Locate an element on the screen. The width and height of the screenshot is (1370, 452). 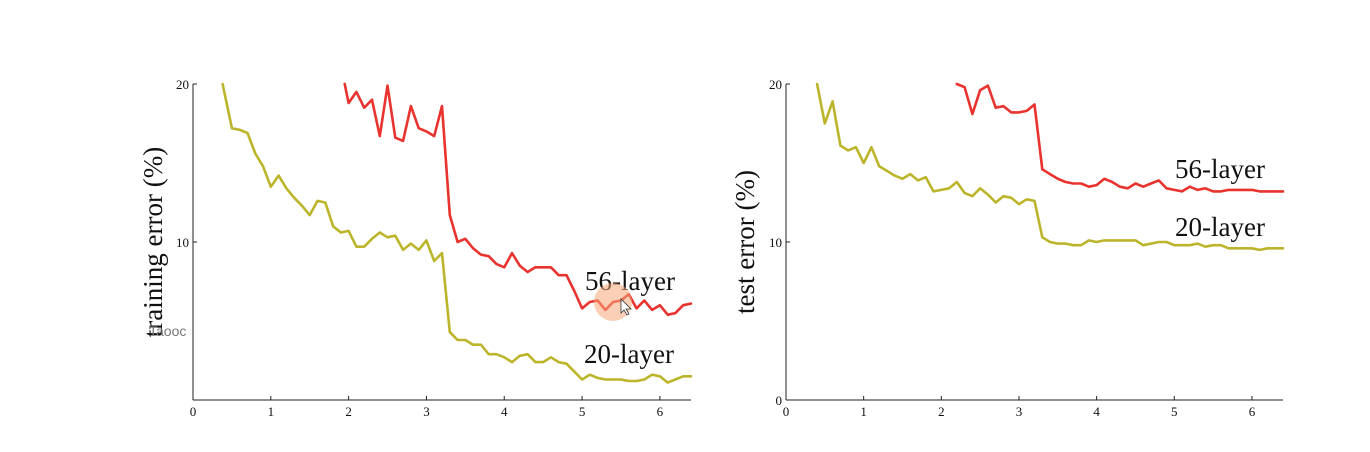
y-axis-label: test error (%) is located at coordinates (745, 242).